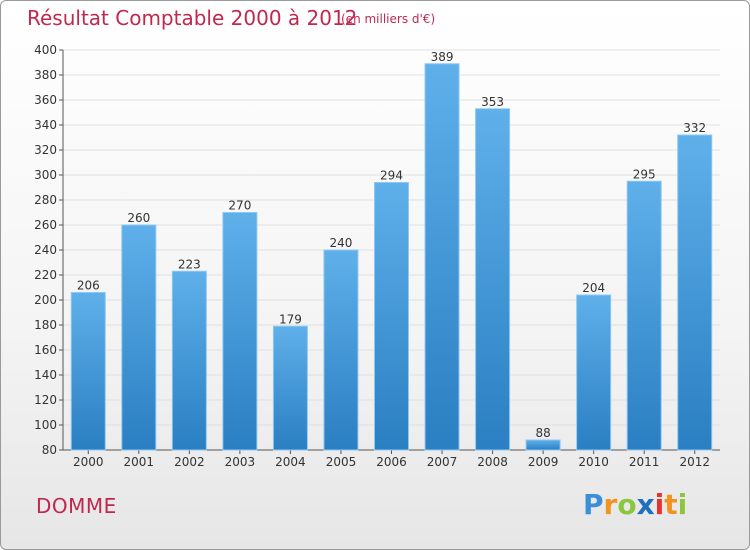 The image size is (750, 550). I want to click on x-tick-label: 2001, so click(139, 462).